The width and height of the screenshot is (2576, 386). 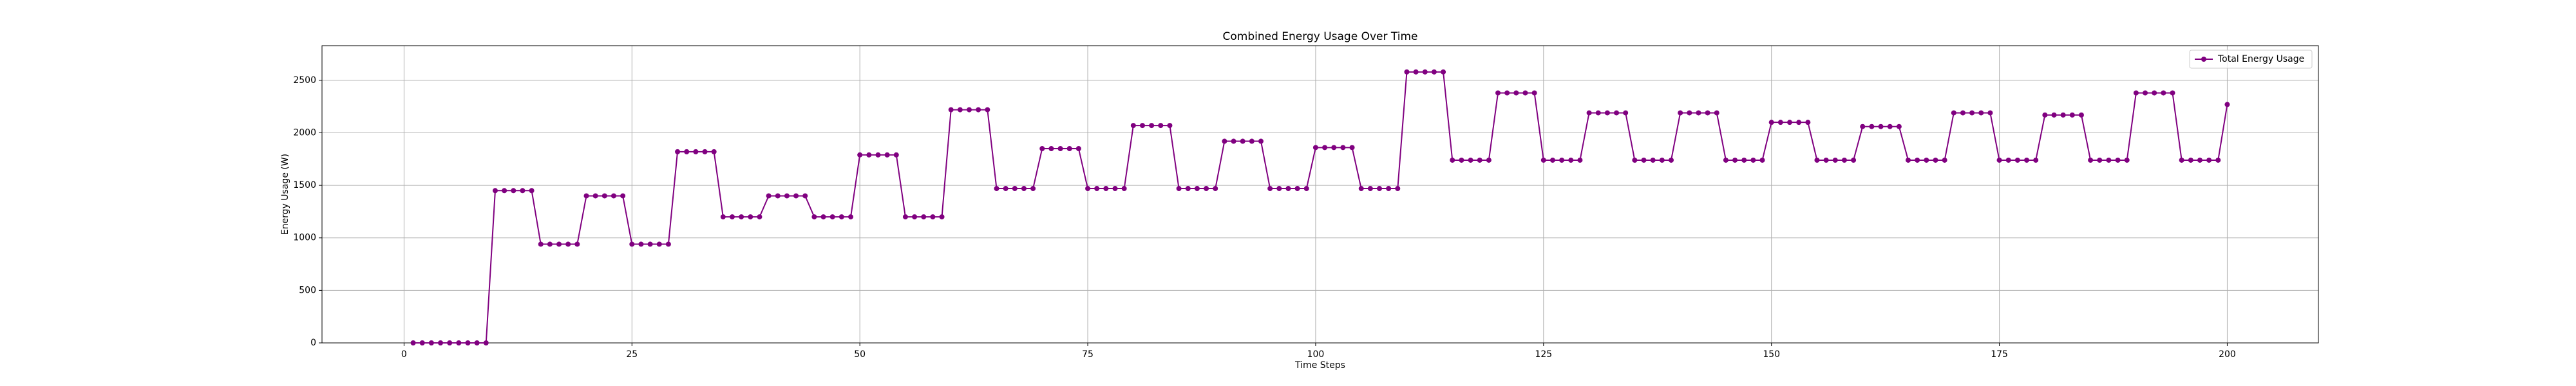 What do you see at coordinates (1319, 365) in the screenshot?
I see `x-axis-label: Time Steps` at bounding box center [1319, 365].